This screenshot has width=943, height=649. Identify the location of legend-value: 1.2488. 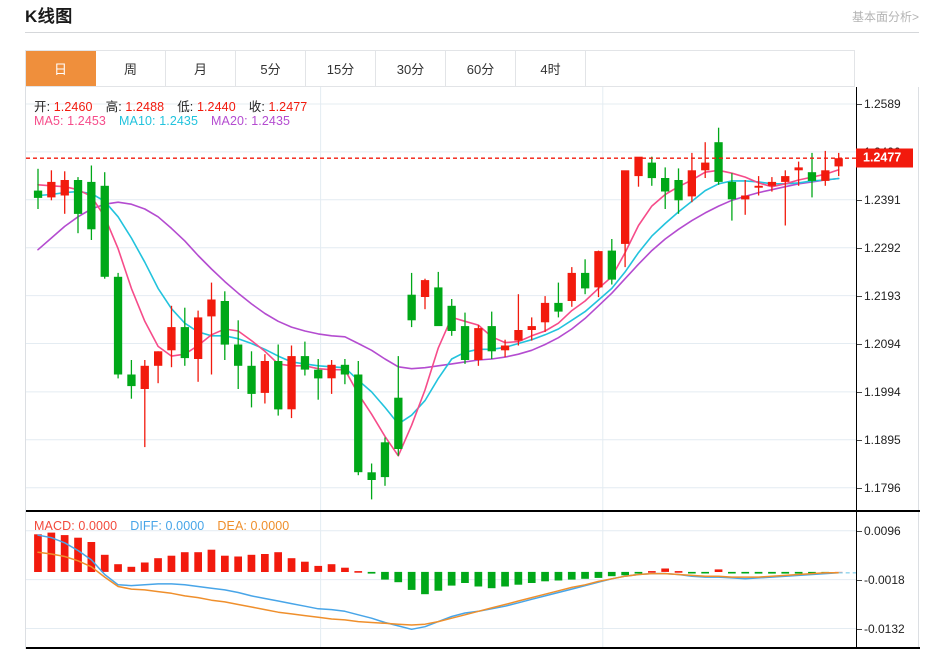
(145, 107).